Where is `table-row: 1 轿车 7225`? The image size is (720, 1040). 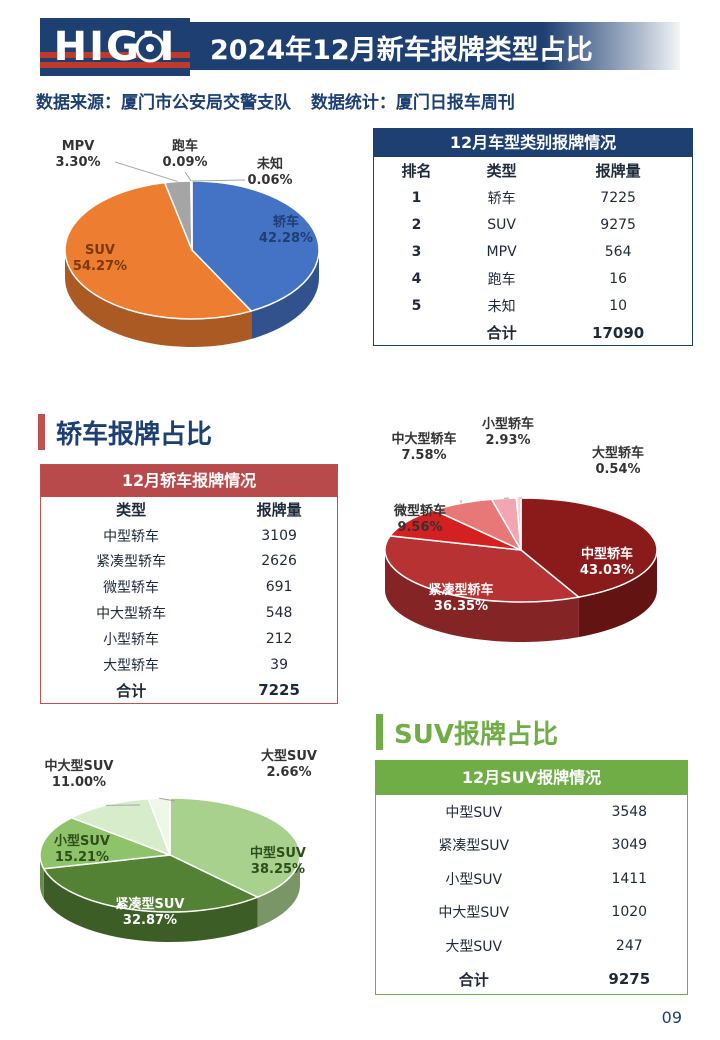
table-row: 1 轿车 7225 is located at coordinates (533, 197).